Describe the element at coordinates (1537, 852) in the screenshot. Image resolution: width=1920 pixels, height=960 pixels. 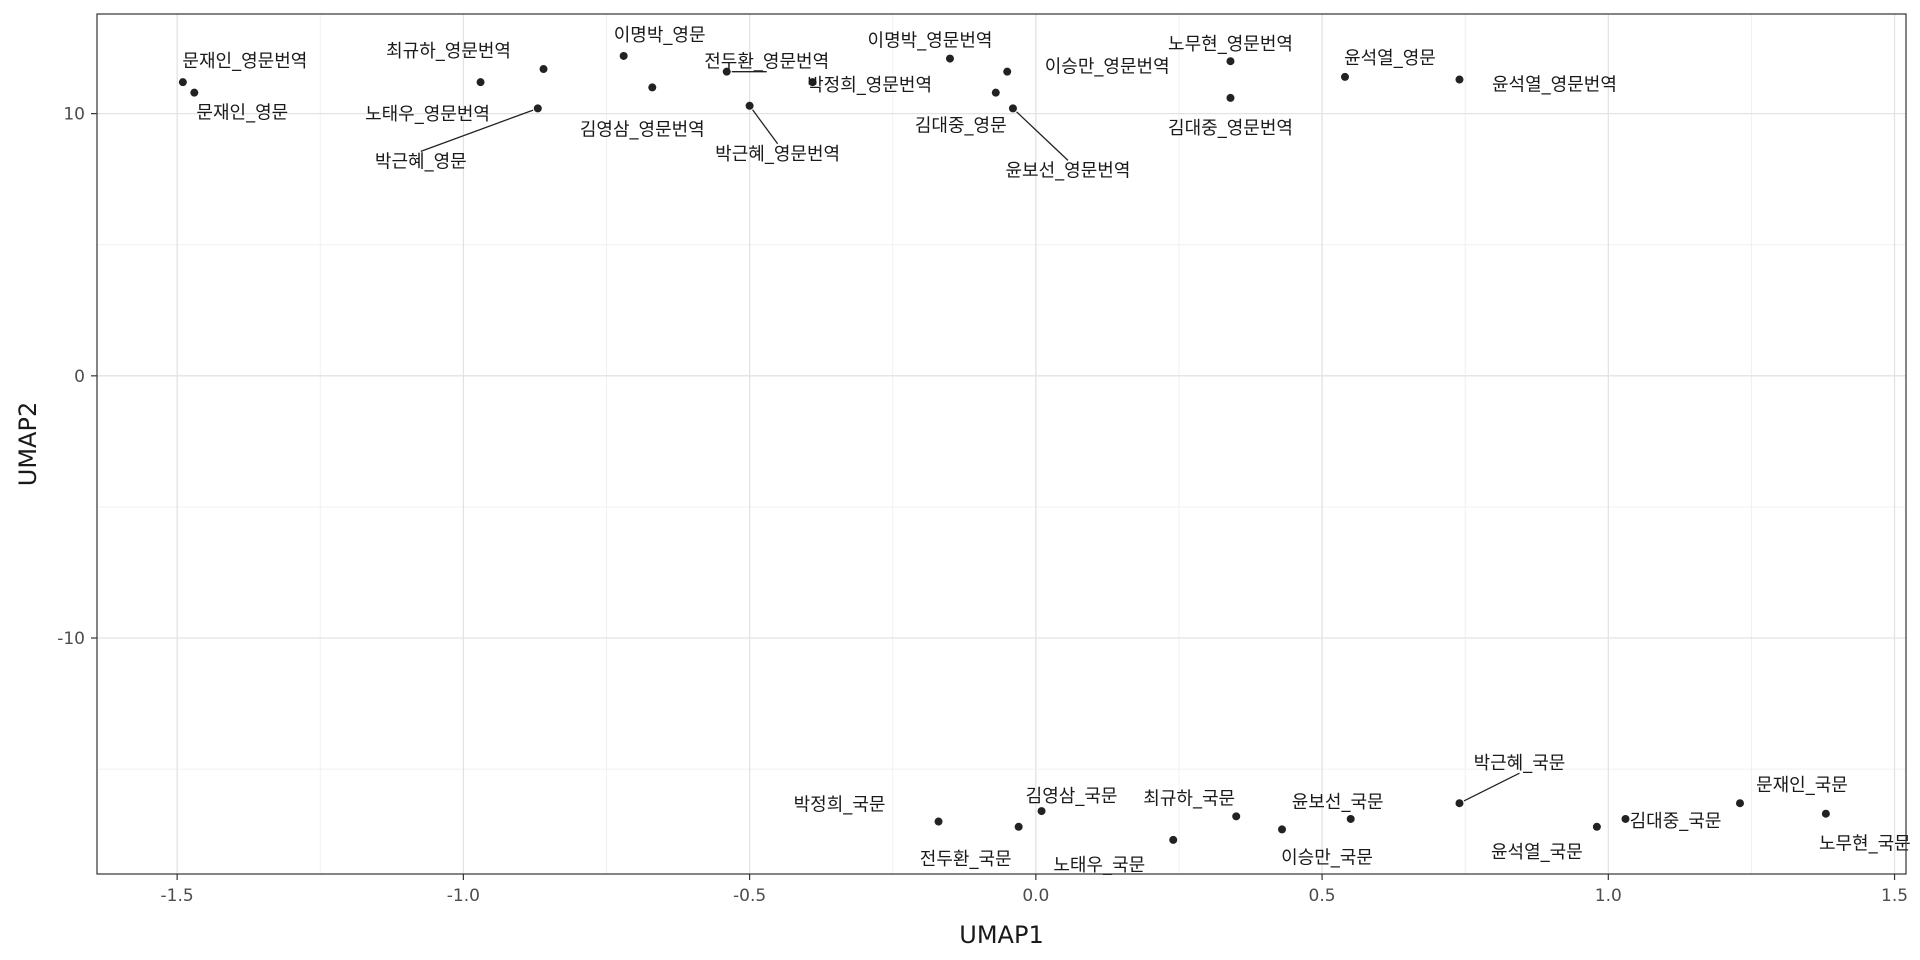
I see `point-label: 윤석열_국문` at that location.